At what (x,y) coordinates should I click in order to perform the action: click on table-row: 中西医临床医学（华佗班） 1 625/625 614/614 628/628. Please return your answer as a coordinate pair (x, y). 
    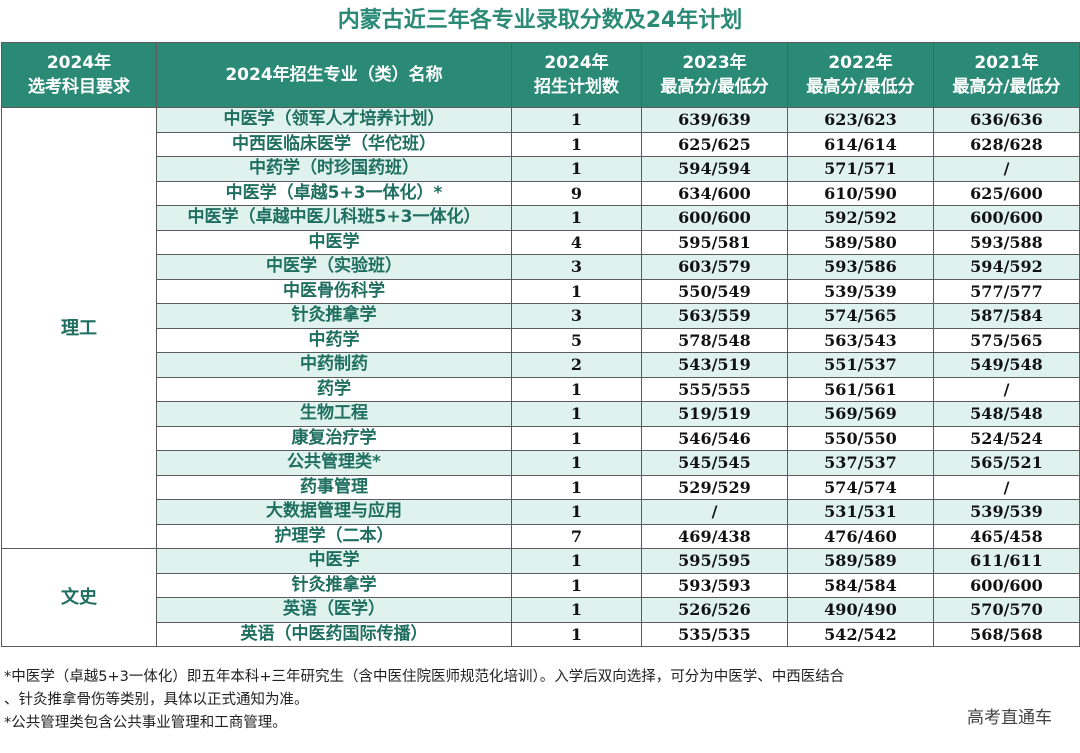
    Looking at the image, I should click on (541, 144).